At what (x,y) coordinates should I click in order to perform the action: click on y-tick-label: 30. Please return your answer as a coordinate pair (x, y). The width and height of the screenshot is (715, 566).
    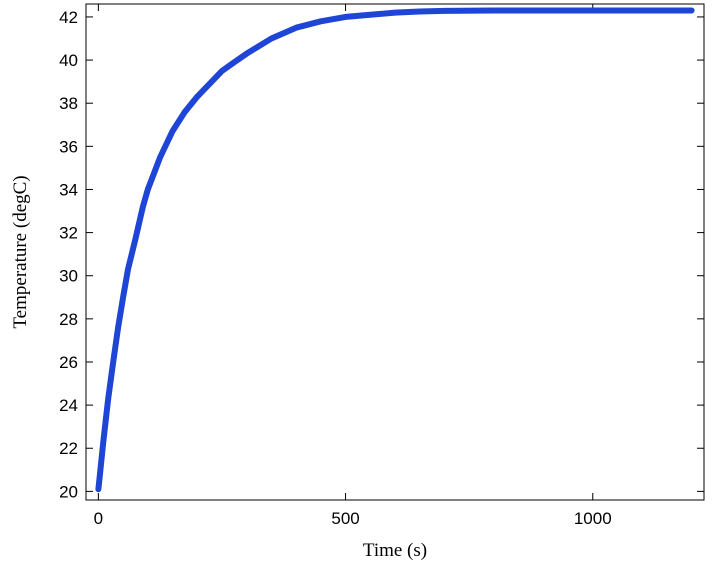
    Looking at the image, I should click on (68, 276).